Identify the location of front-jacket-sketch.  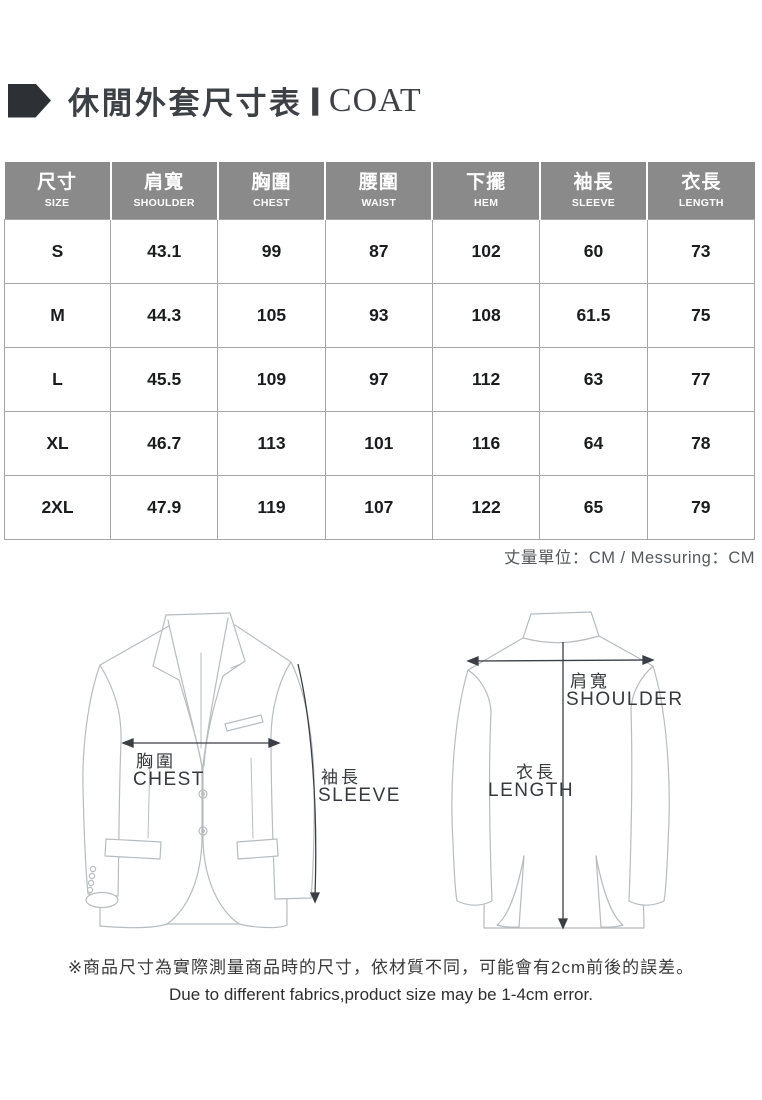
(201, 770).